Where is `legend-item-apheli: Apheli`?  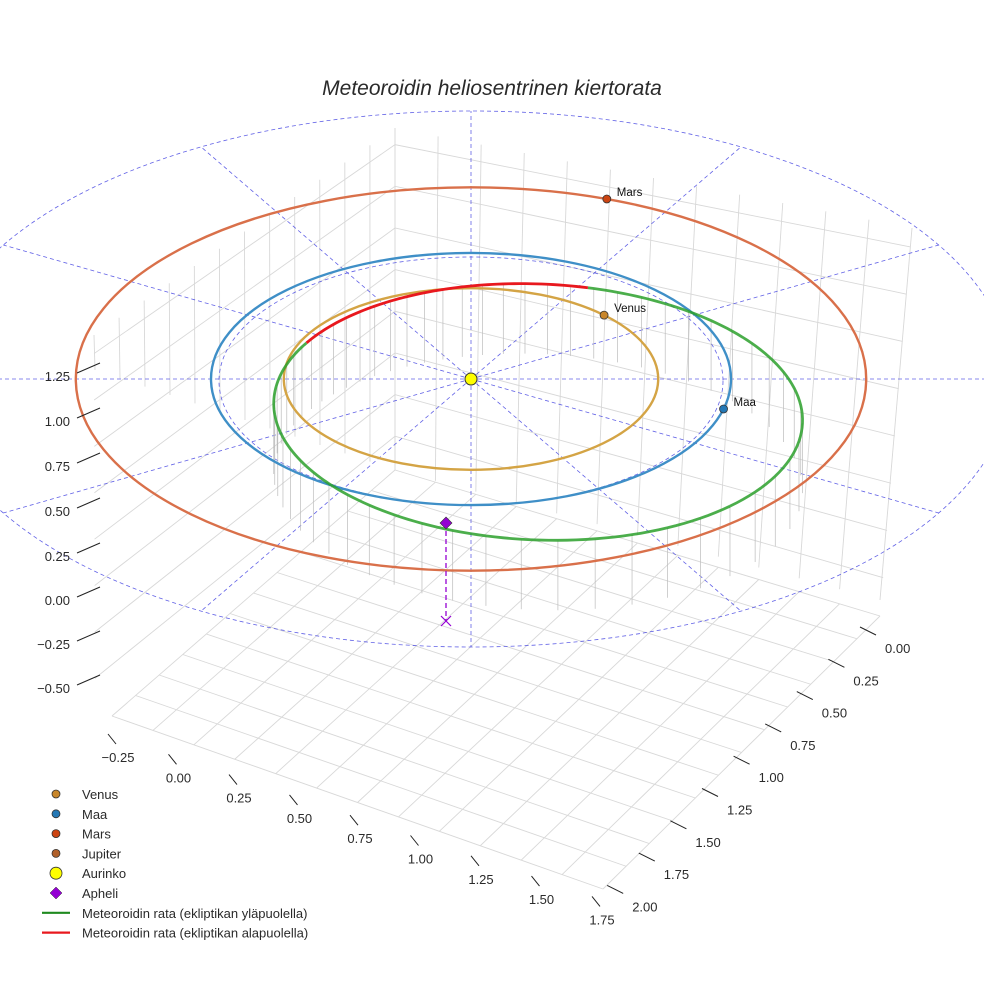
legend-item-apheli: Apheli is located at coordinates (83, 893).